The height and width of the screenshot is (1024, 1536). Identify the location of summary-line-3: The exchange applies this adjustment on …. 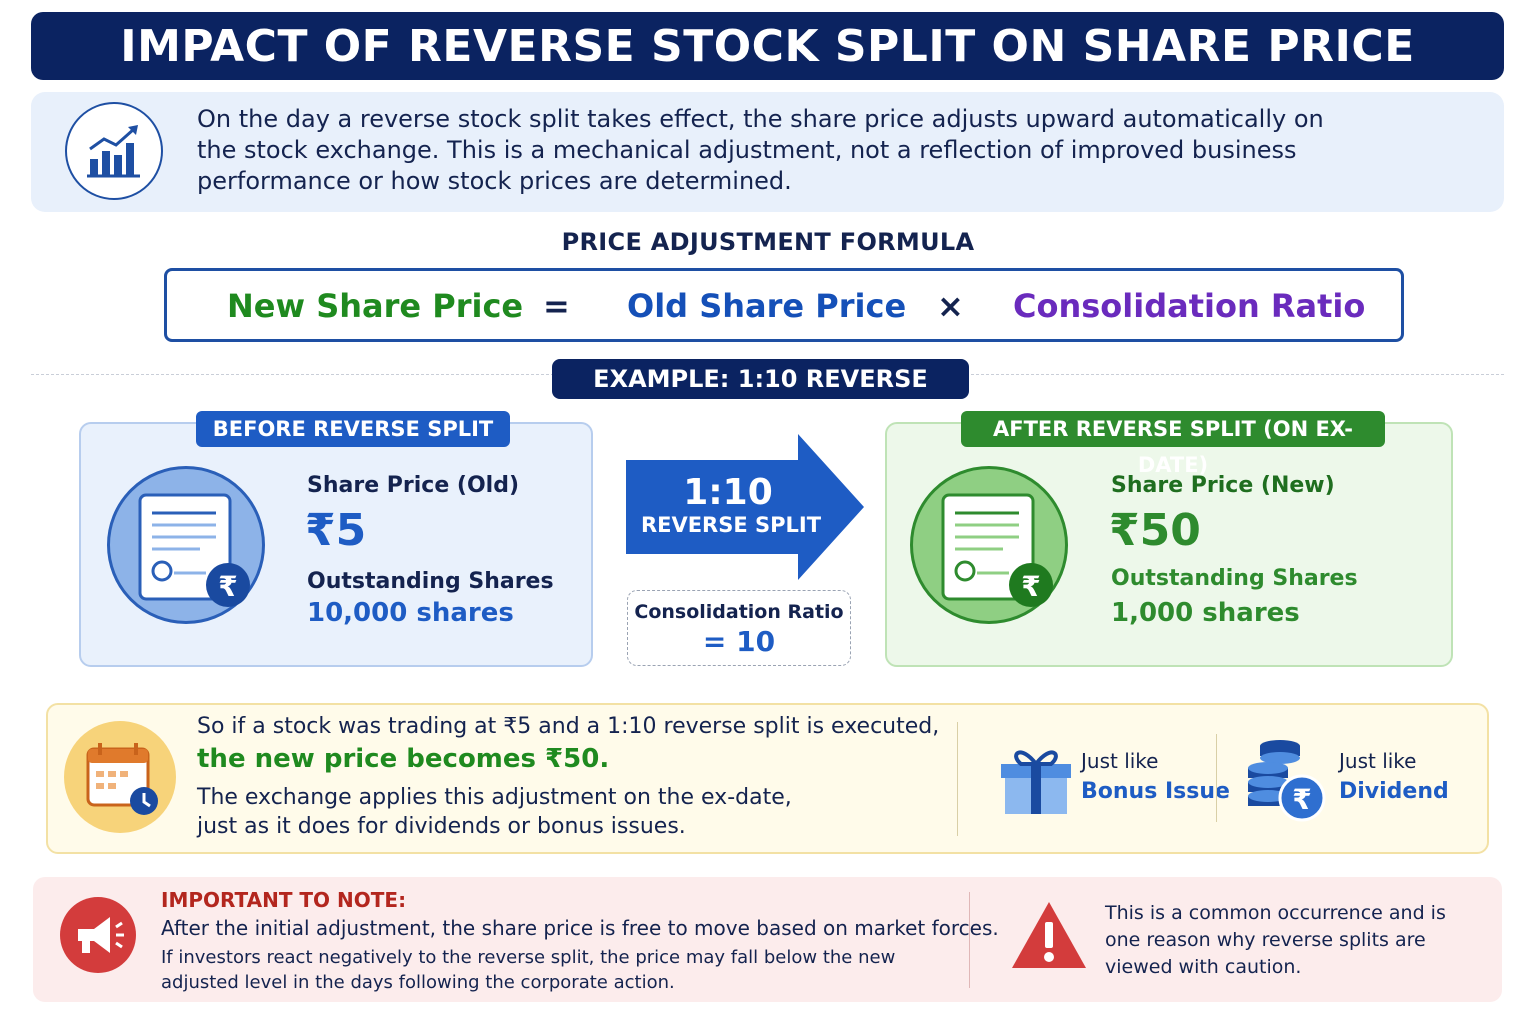
(494, 797).